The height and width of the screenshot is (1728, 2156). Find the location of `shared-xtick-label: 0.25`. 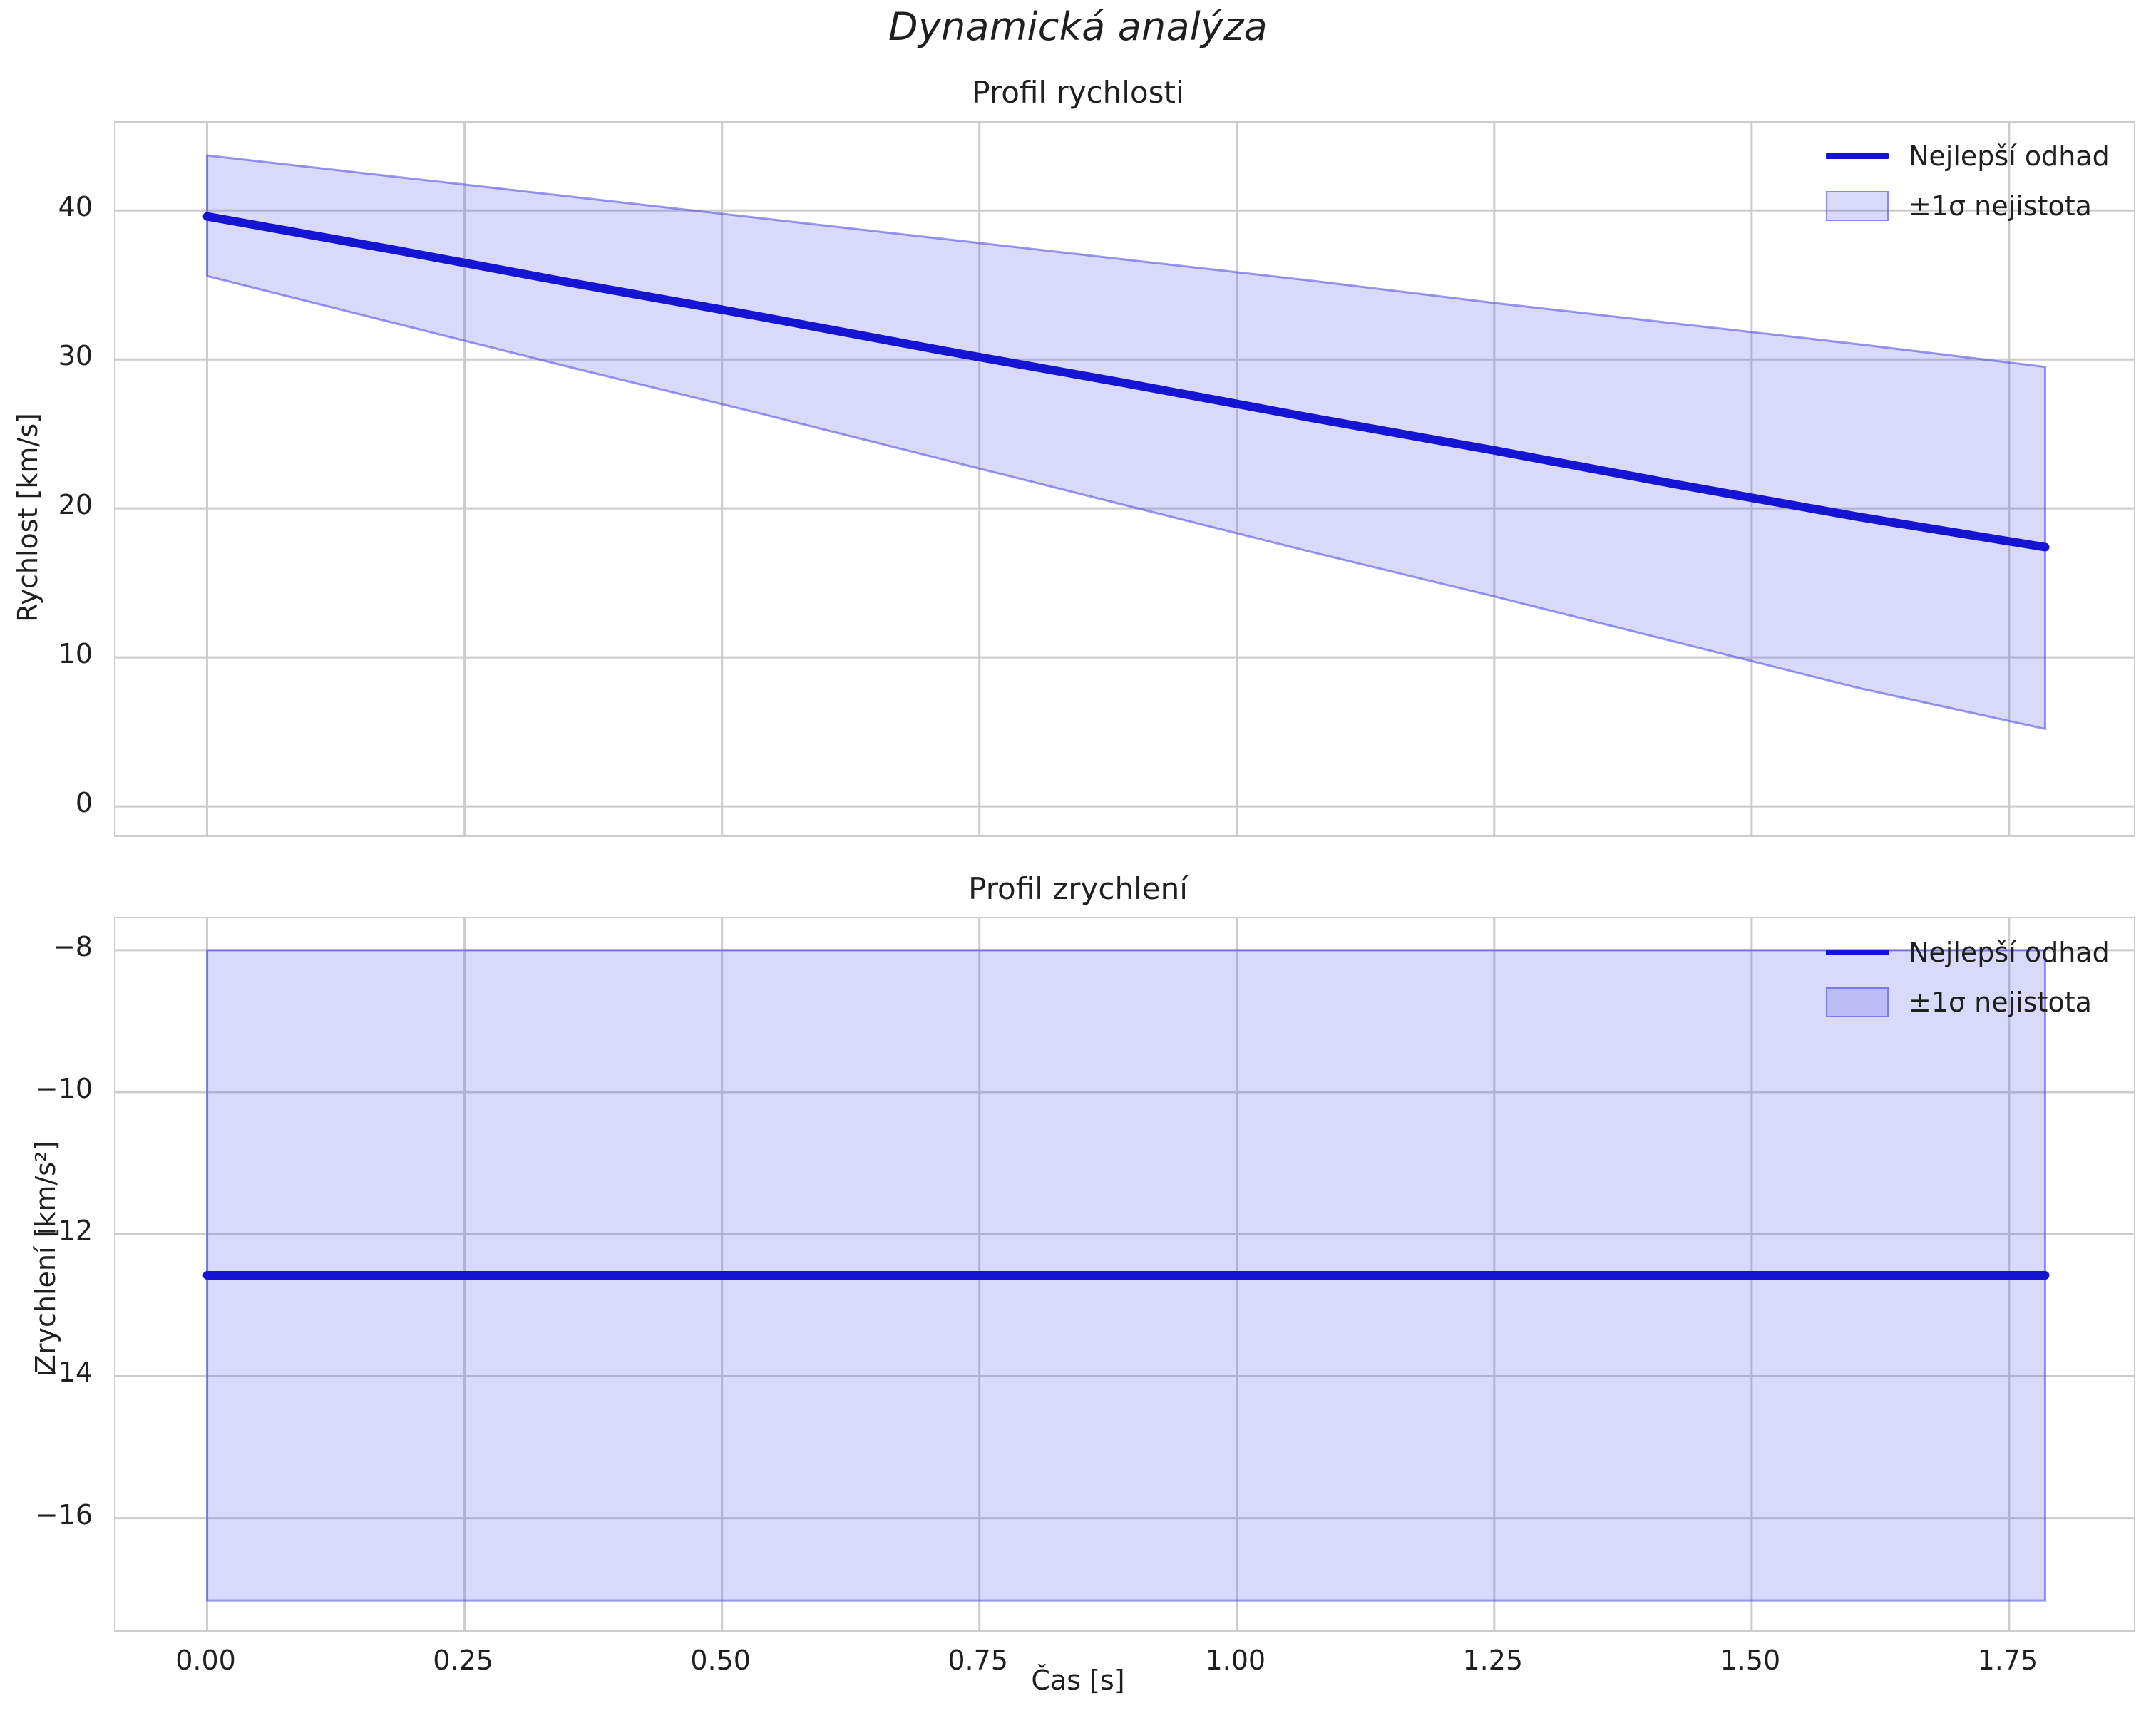

shared-xtick-label: 0.25 is located at coordinates (463, 1660).